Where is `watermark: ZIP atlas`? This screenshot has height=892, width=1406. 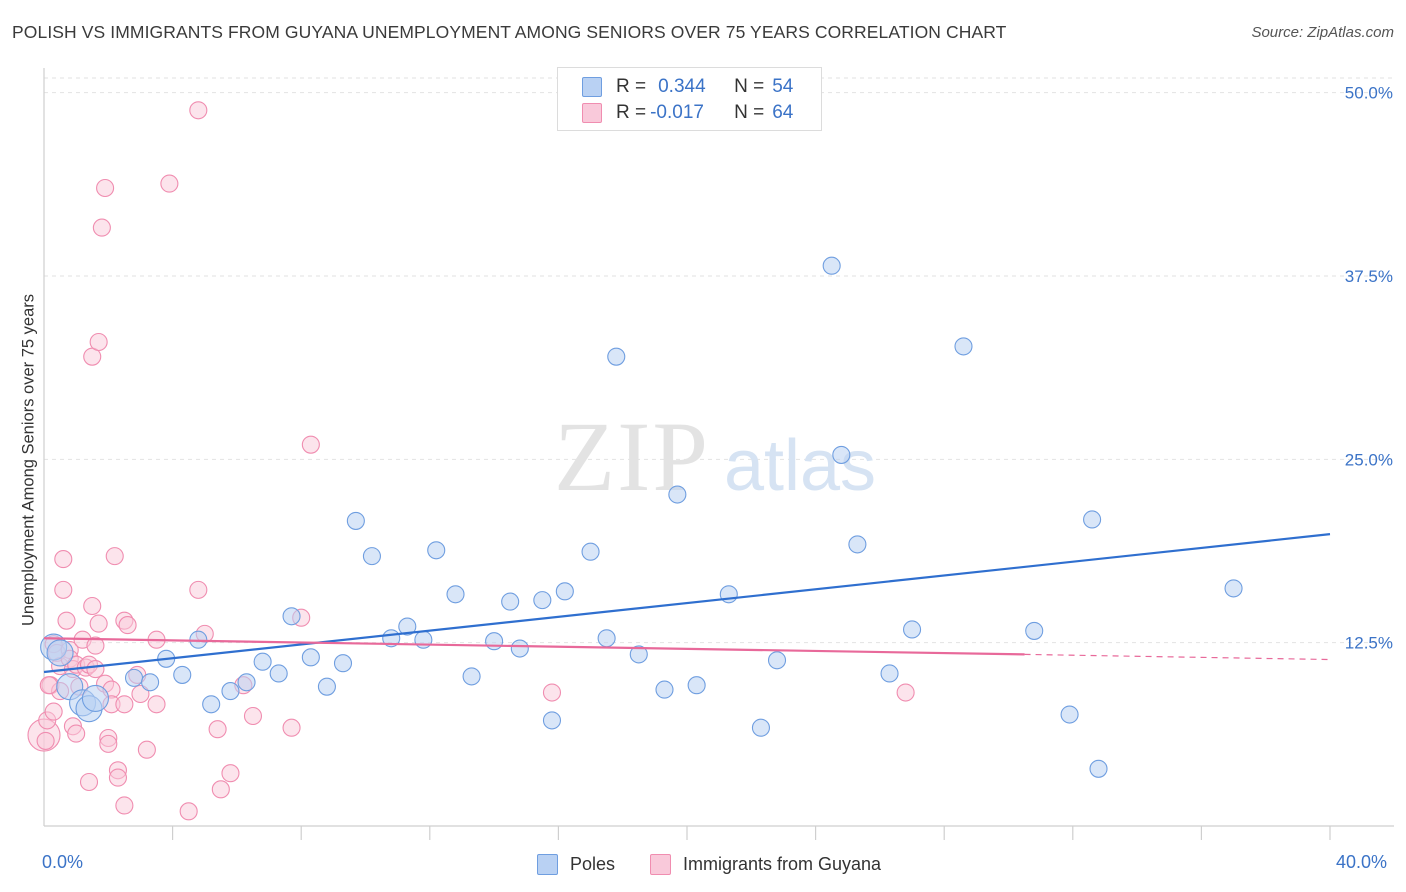
watermark: ZIP atlas is located at coordinates (715, 456).